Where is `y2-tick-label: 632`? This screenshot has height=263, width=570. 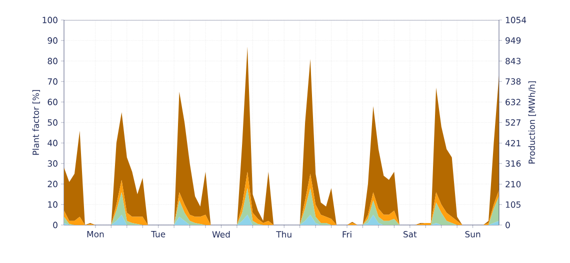 y2-tick-label: 632 is located at coordinates (513, 102).